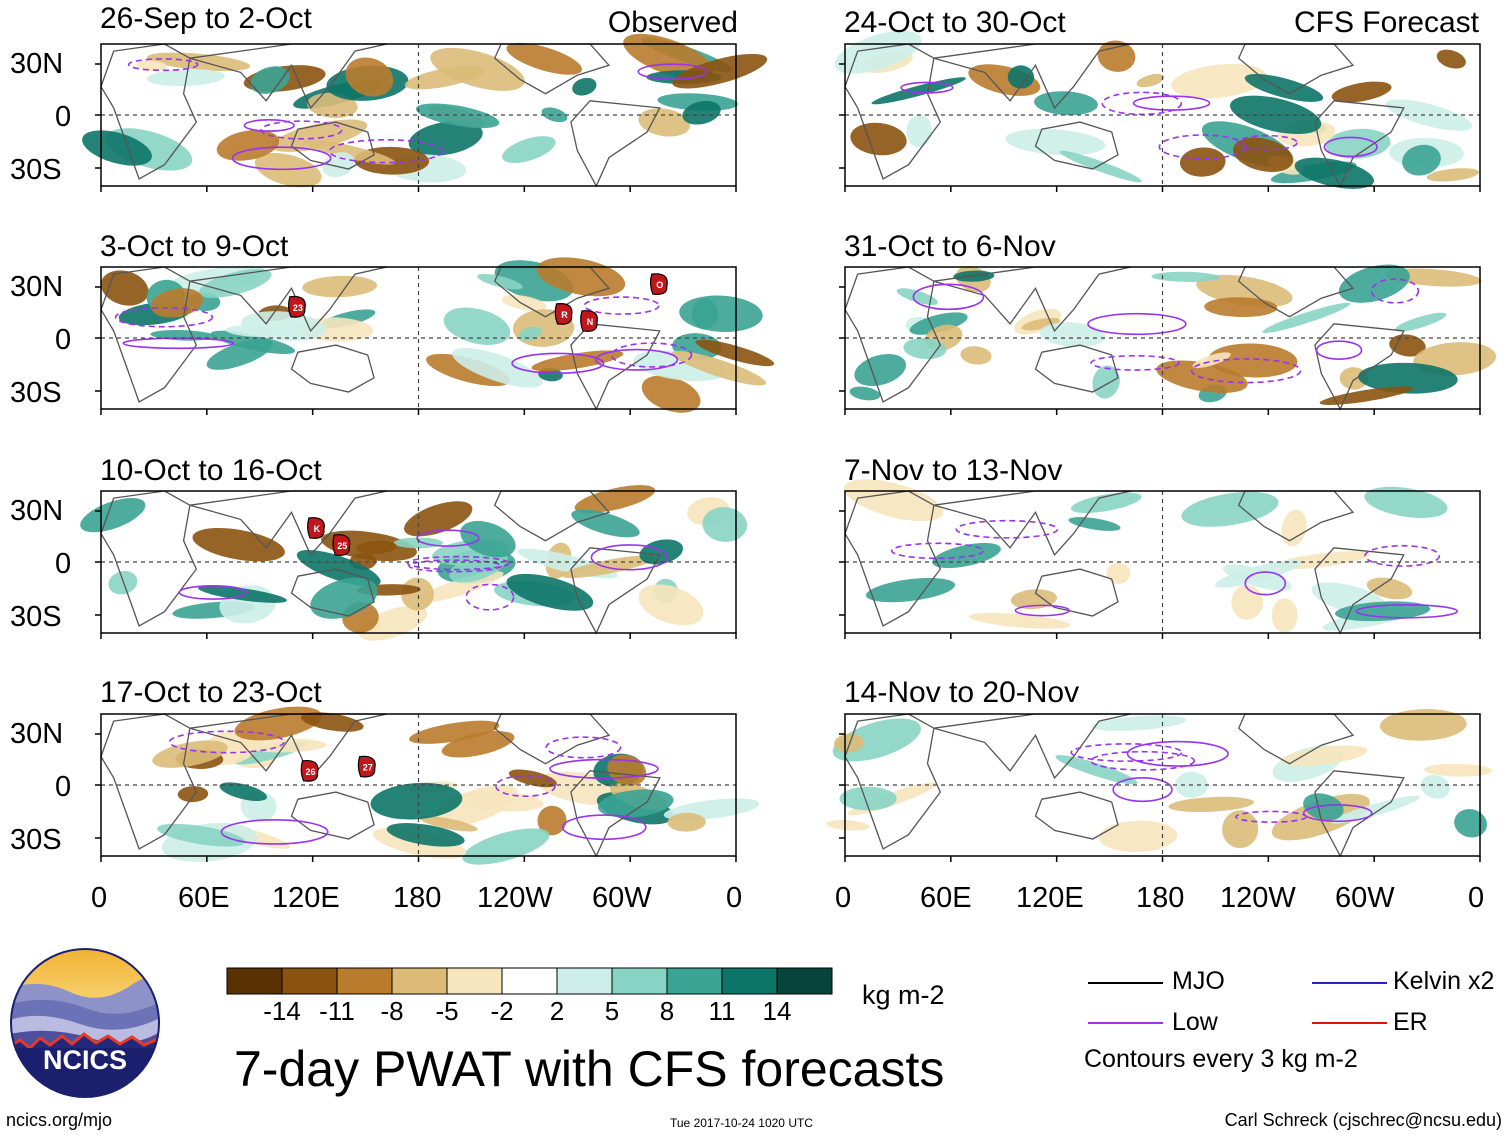  Describe the element at coordinates (85, 1023) in the screenshot. I see `ncics-logo: NCICS` at that location.